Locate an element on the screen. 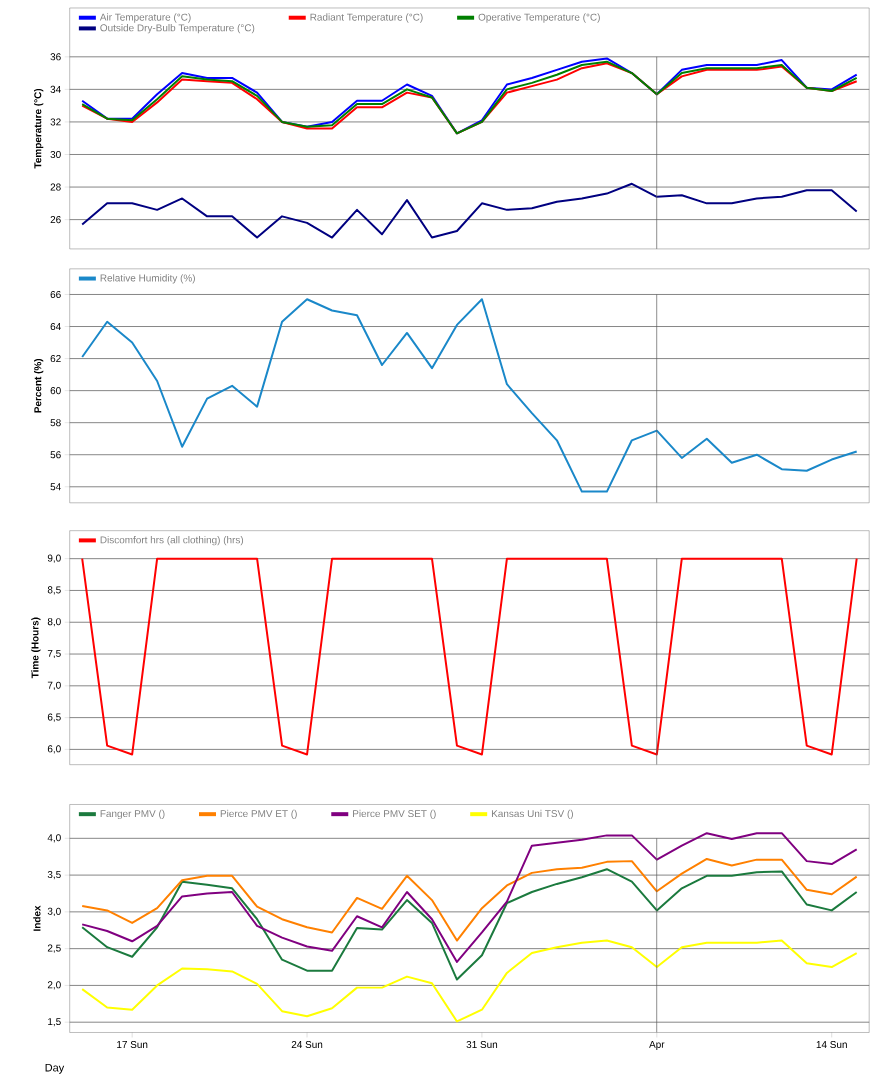 Image resolution: width=878 pixels, height=1077 pixels. legend-label: Operative Temperature (°C) is located at coordinates (539, 18).